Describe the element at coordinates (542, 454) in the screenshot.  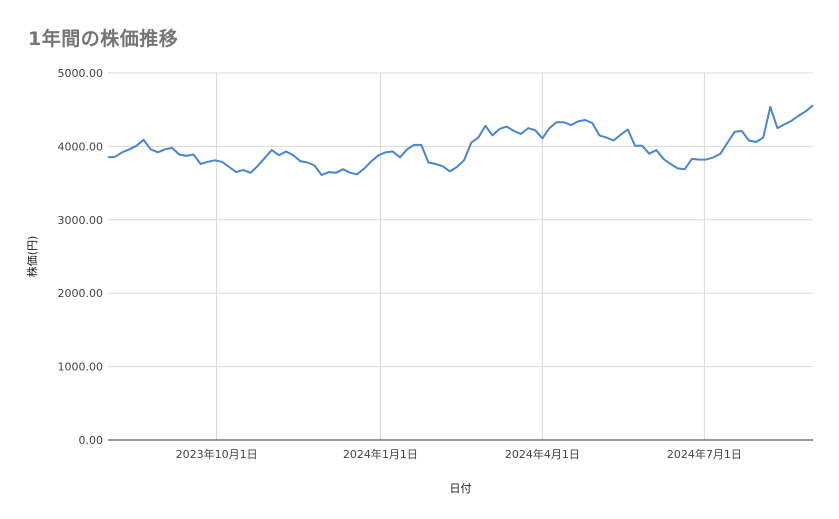
I see `x-tick-label: 2024年4月1日` at that location.